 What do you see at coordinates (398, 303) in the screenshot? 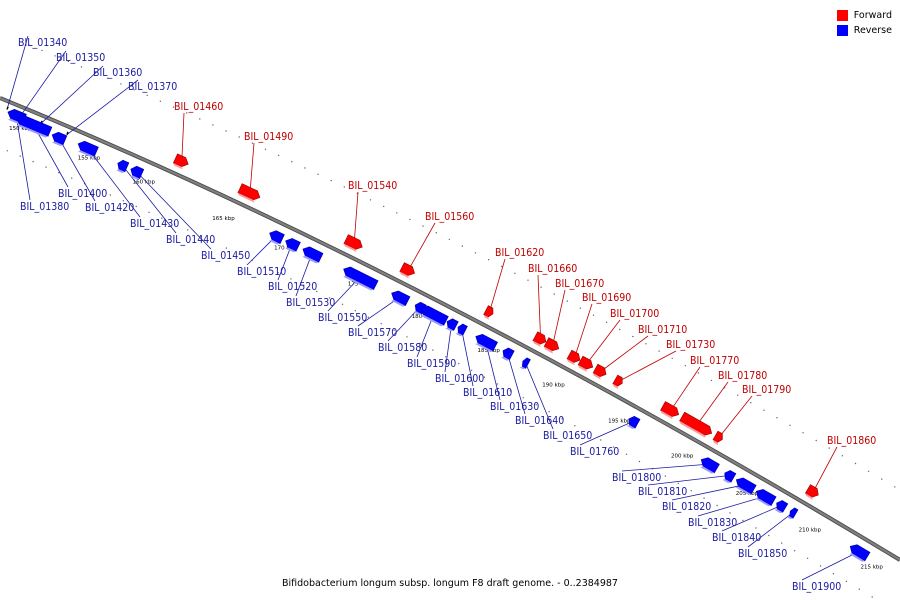
I see `gene-BIL_01570-bevel` at bounding box center [398, 303].